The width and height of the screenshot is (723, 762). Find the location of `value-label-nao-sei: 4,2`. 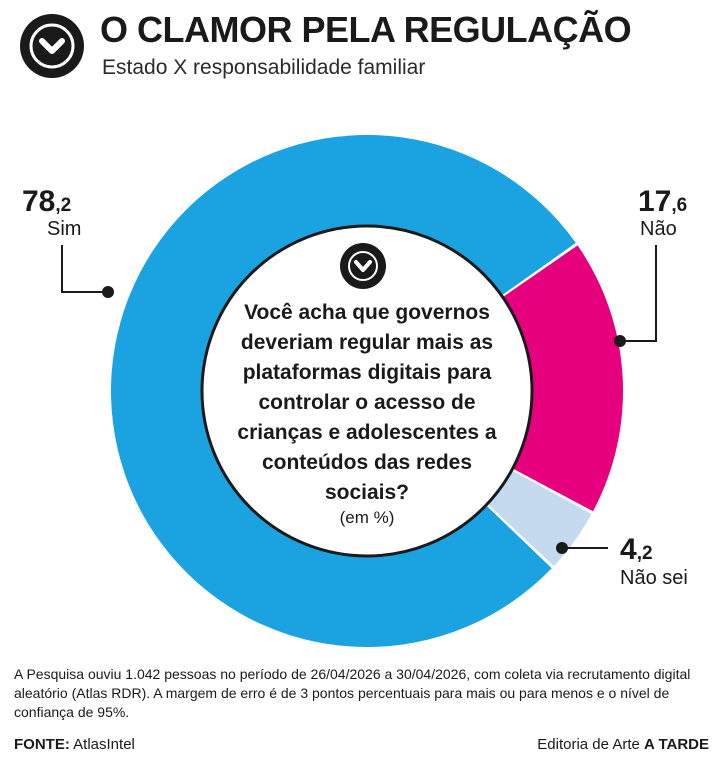

value-label-nao-sei: 4,2 is located at coordinates (636, 549).